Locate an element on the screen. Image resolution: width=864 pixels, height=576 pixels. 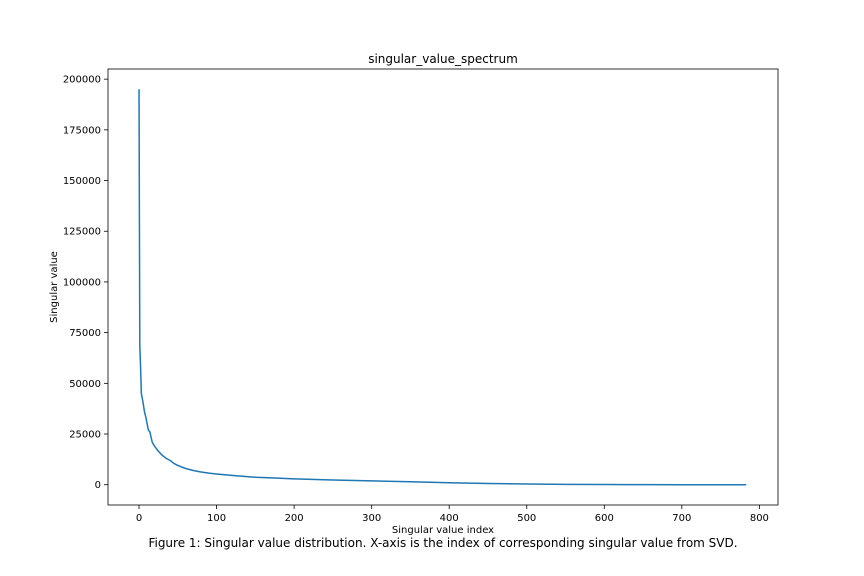
x-tick-label: 500 is located at coordinates (526, 518).